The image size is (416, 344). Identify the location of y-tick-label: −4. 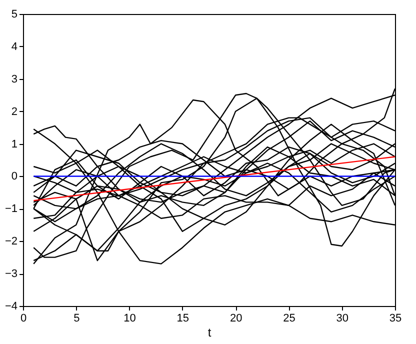
(11, 306).